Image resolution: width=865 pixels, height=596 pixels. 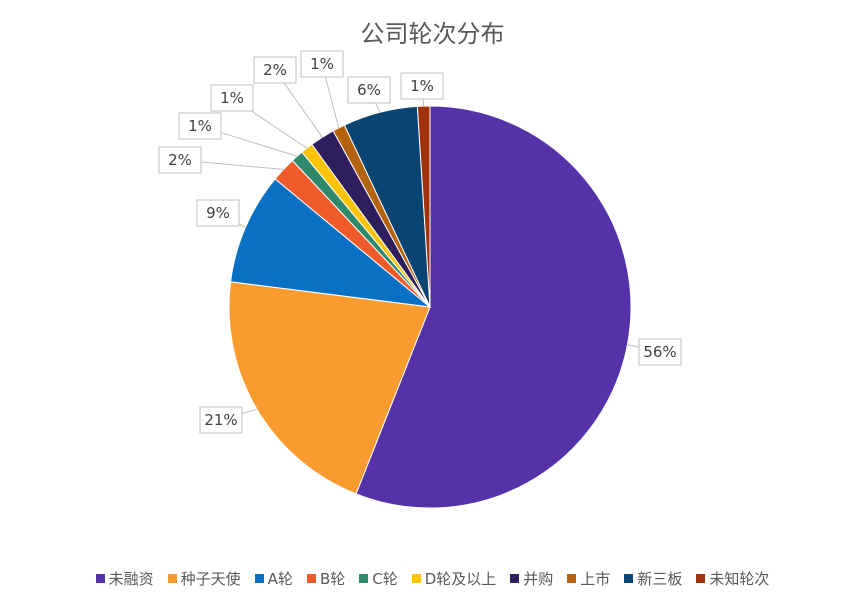 I want to click on data-label-6: 2%, so click(x=275, y=70).